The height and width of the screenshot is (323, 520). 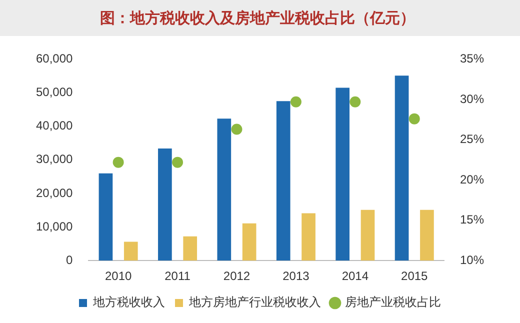 I want to click on y-tick-label: 0, so click(x=70, y=259).